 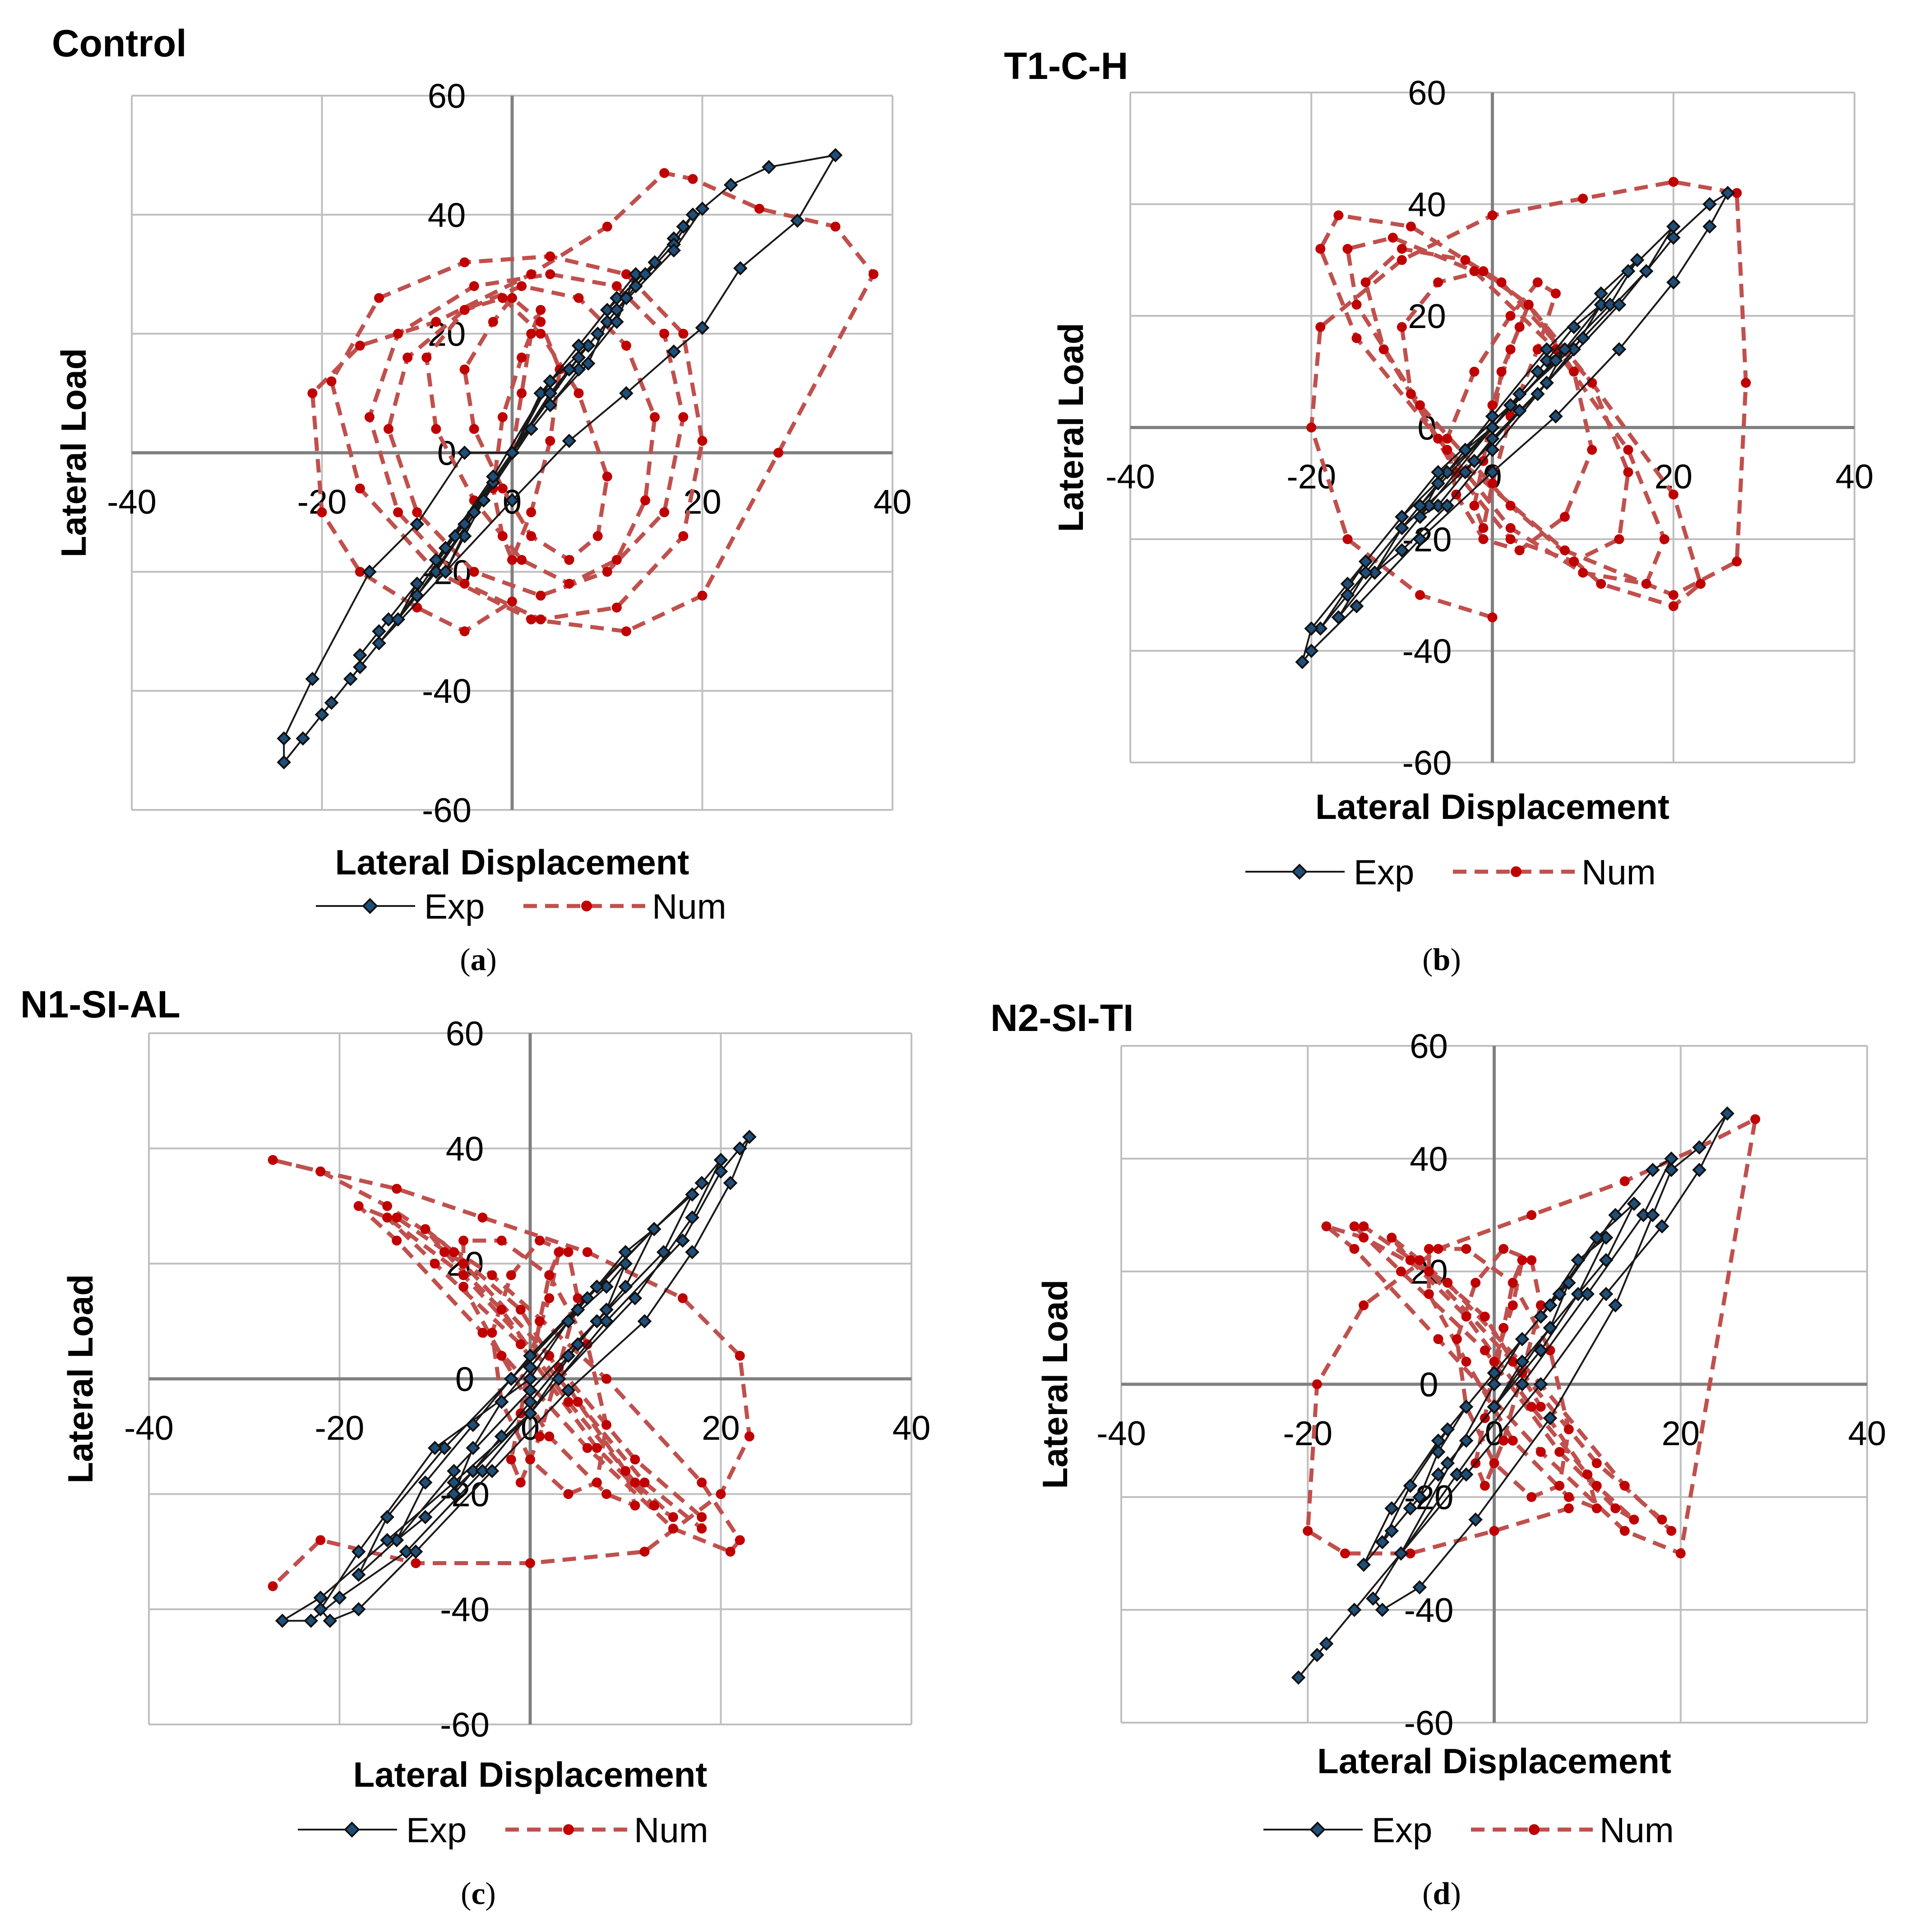 I want to click on y-tick-label: -20, so click(x=1427, y=540).